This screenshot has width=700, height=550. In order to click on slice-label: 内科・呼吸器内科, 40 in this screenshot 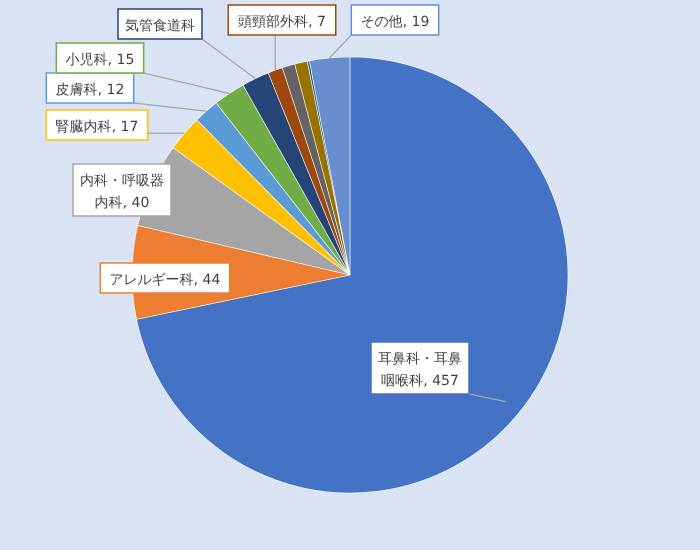, I will do `click(122, 192)`.